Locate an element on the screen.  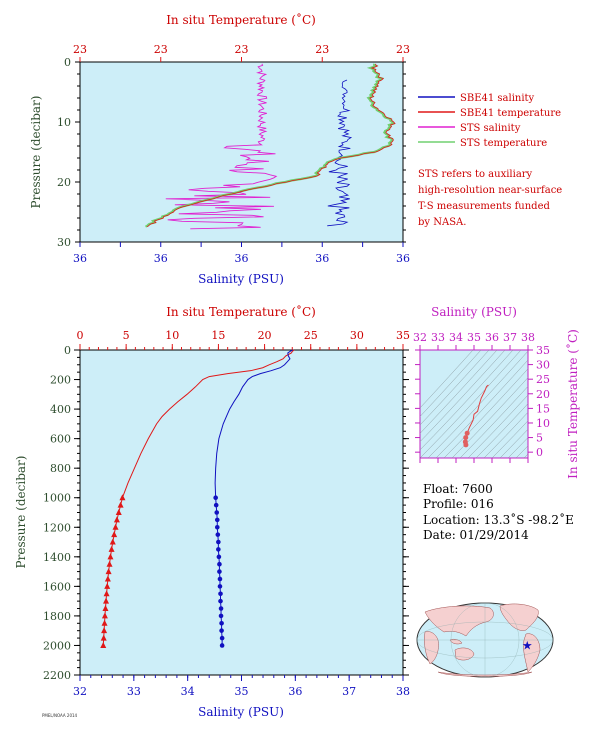
world-map: ★ is located at coordinates (485, 640).